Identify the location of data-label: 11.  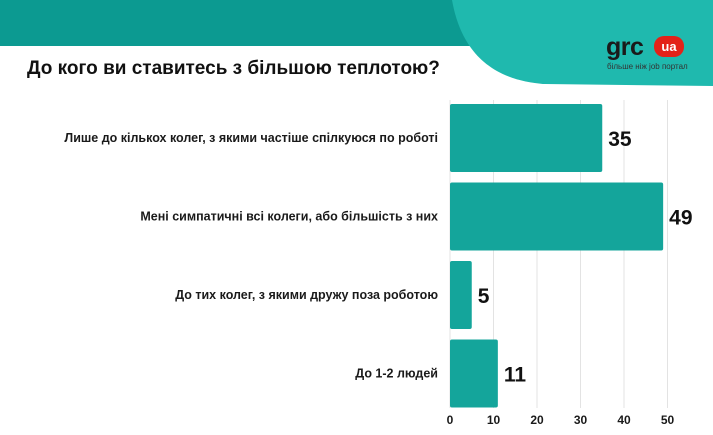
(515, 375).